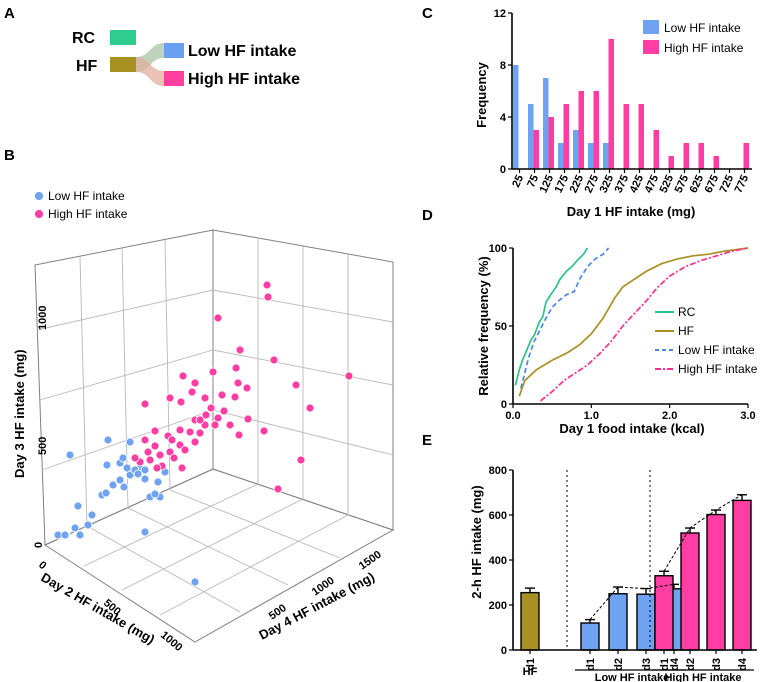 This screenshot has height=682, width=765. What do you see at coordinates (551, 316) in the screenshot?
I see `d-line-rc` at bounding box center [551, 316].